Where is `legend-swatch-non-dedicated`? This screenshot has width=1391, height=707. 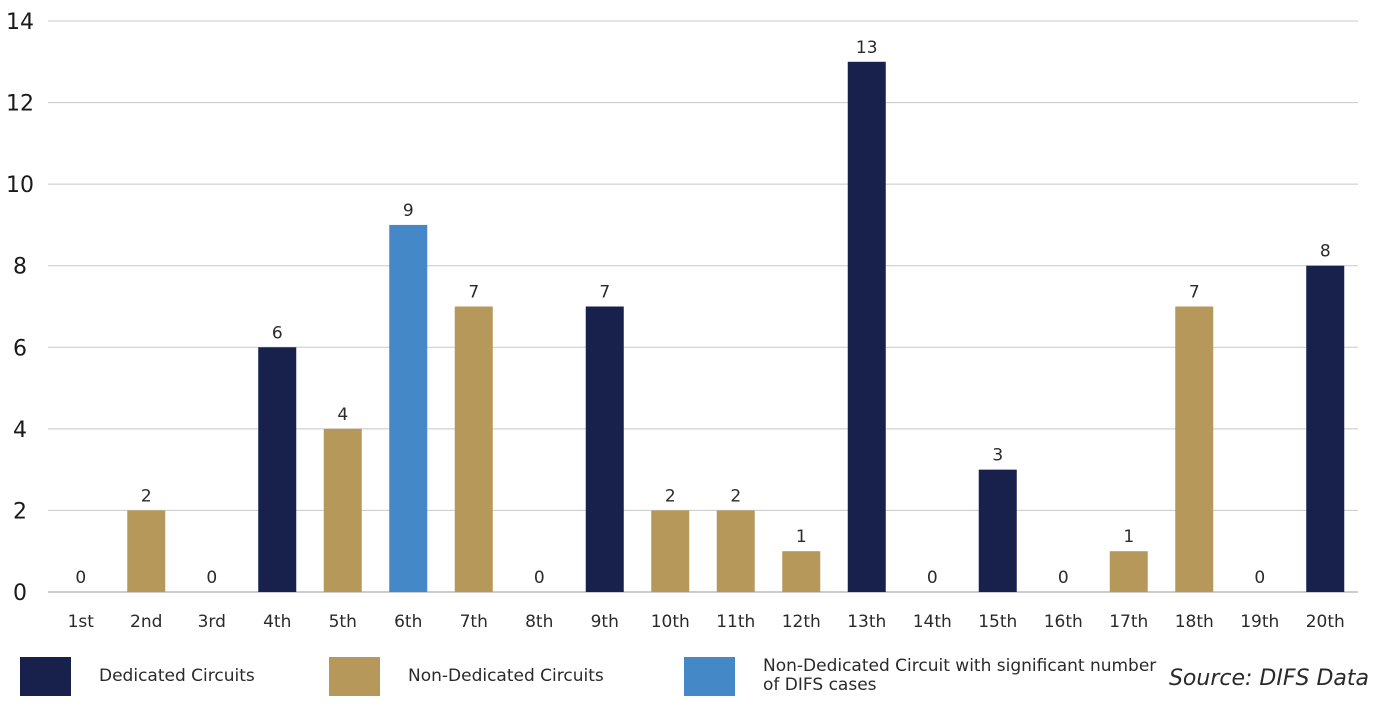
legend-swatch-non-dedicated is located at coordinates (354, 676).